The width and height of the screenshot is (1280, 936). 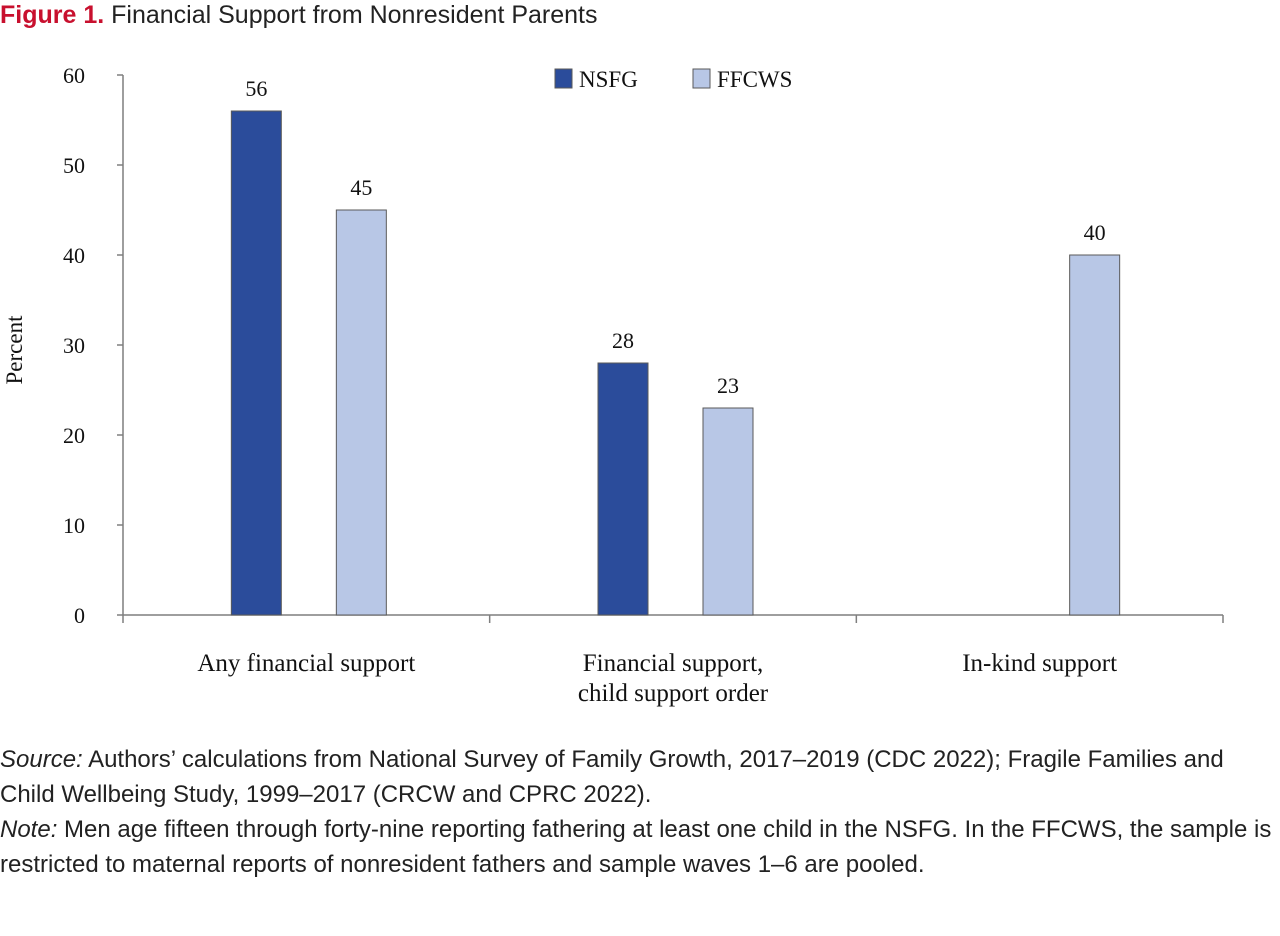 I want to click on y-axis-title: Percent, so click(x=14, y=350).